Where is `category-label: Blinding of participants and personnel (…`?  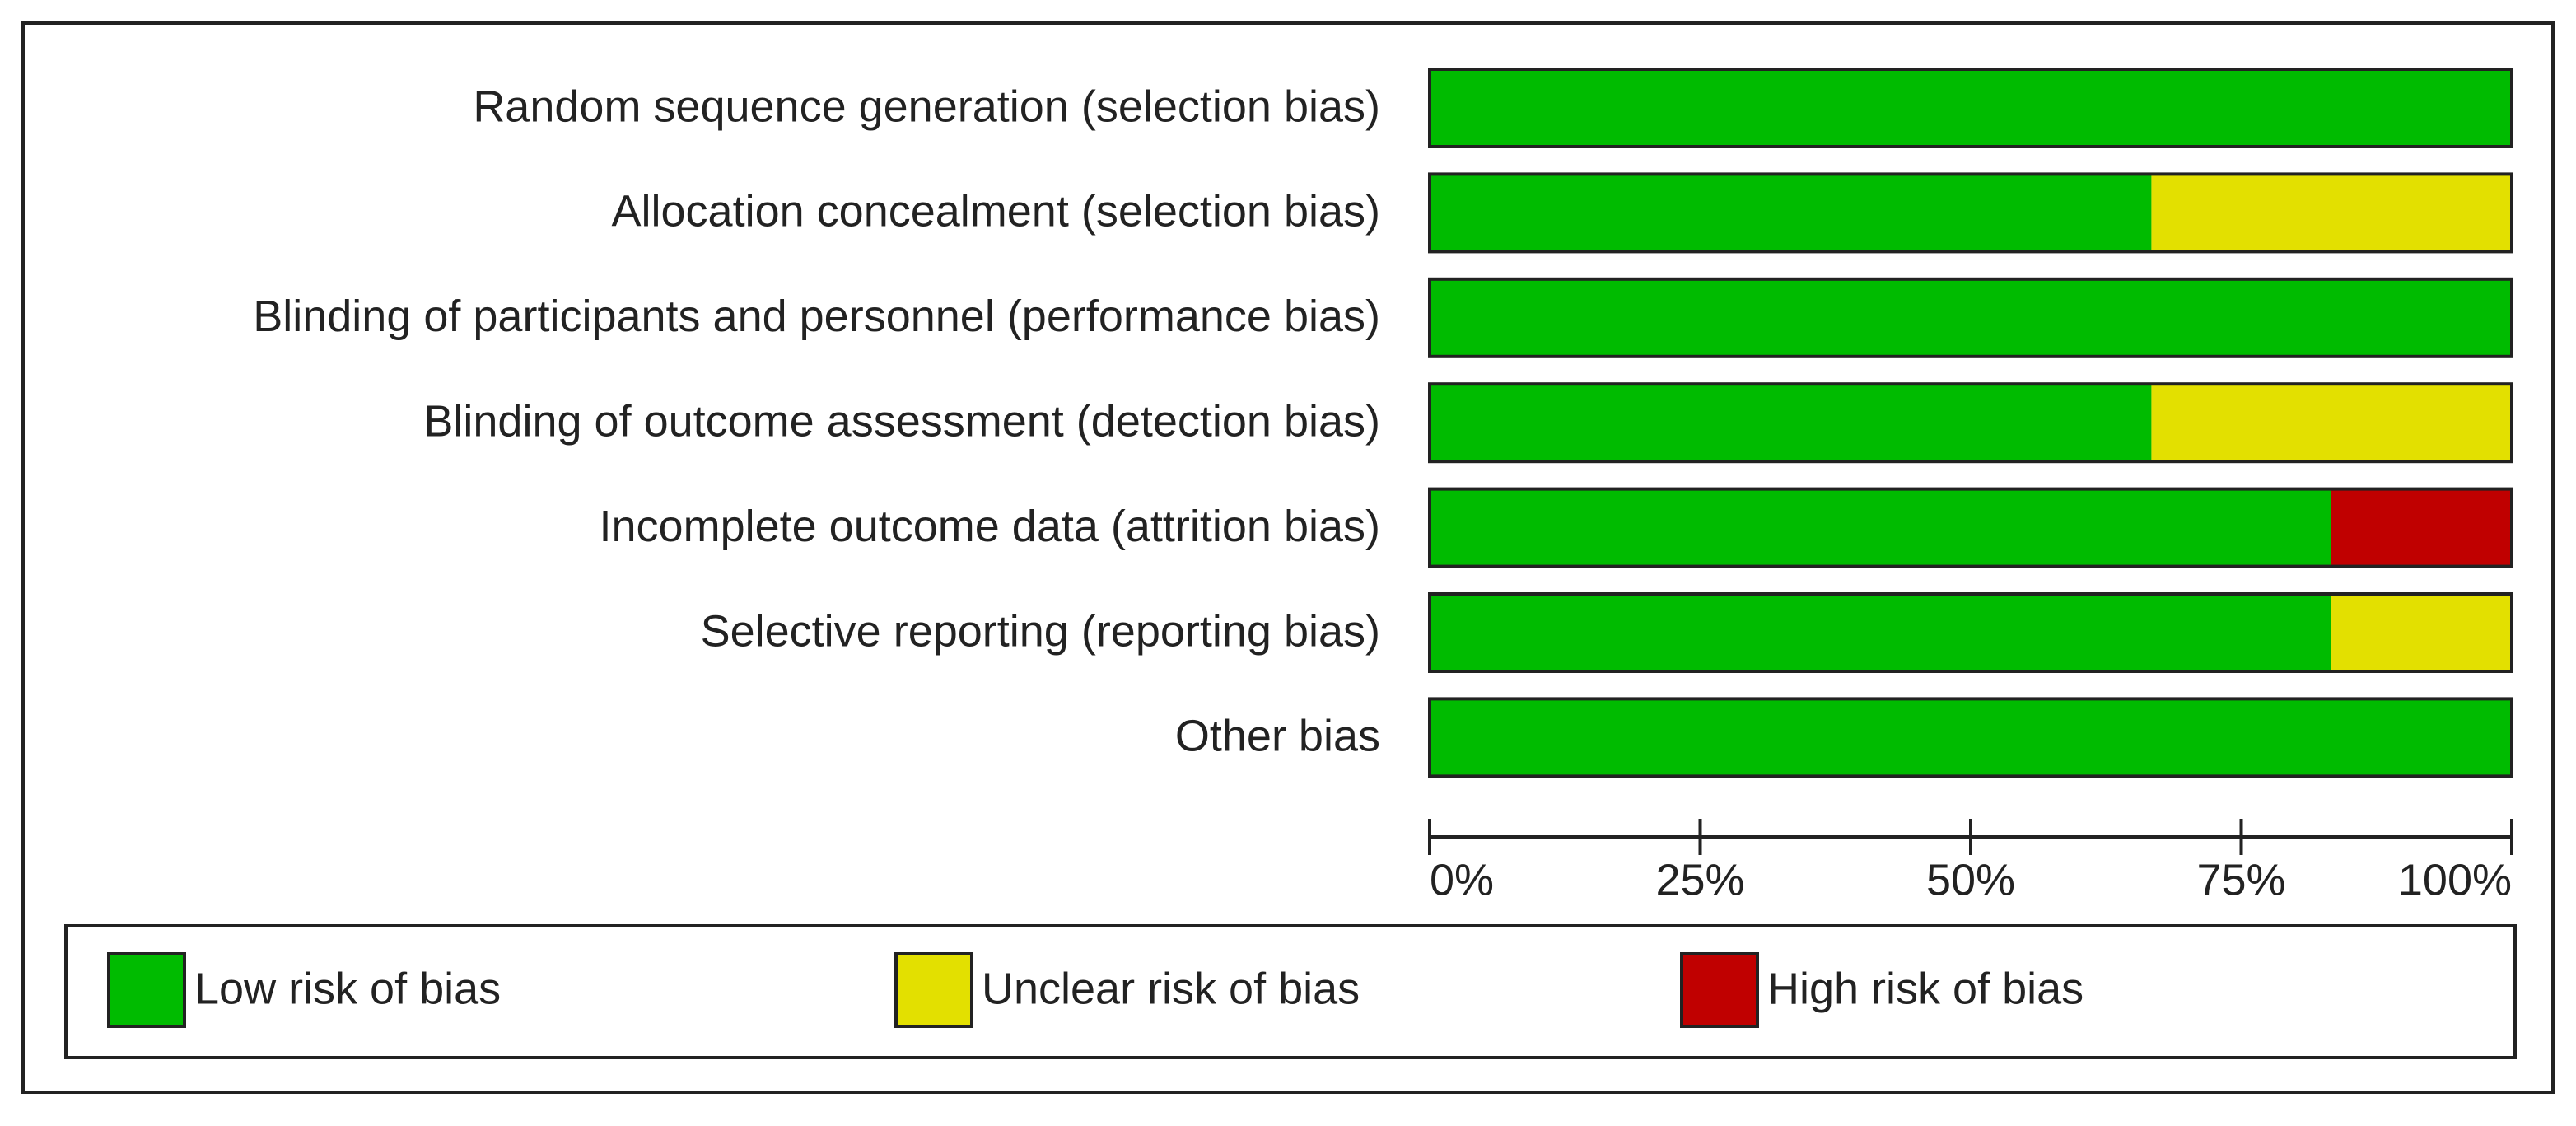
category-label: Blinding of participants and personnel (… is located at coordinates (816, 316).